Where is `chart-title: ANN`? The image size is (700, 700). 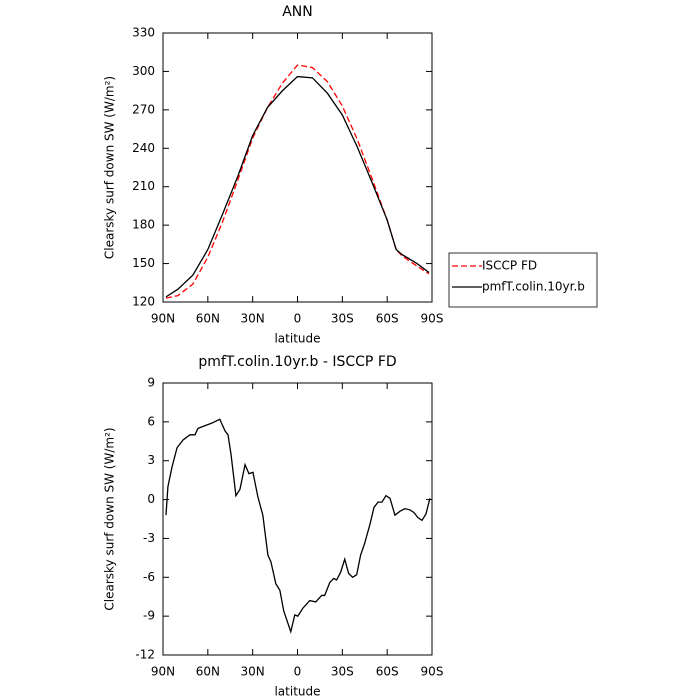
chart-title: ANN is located at coordinates (297, 12).